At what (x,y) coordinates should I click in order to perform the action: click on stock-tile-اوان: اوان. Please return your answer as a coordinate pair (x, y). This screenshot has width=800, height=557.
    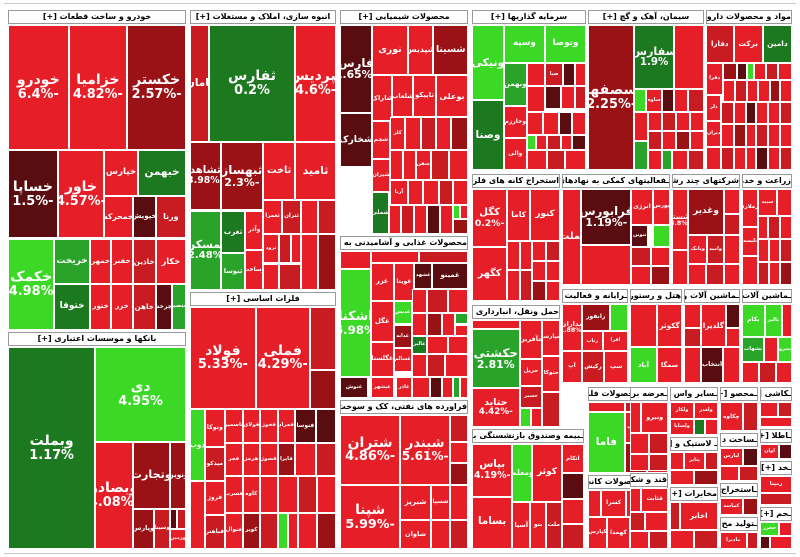
    Looking at the image, I should click on (770, 451).